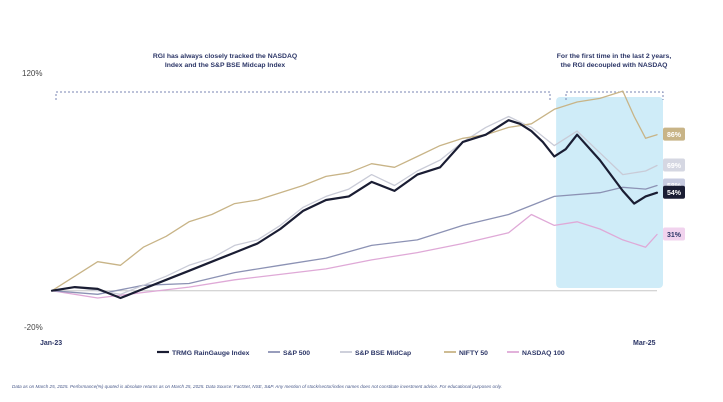 The image size is (723, 402). I want to click on end-label-s-p-bse-midcap: 69%, so click(674, 165).